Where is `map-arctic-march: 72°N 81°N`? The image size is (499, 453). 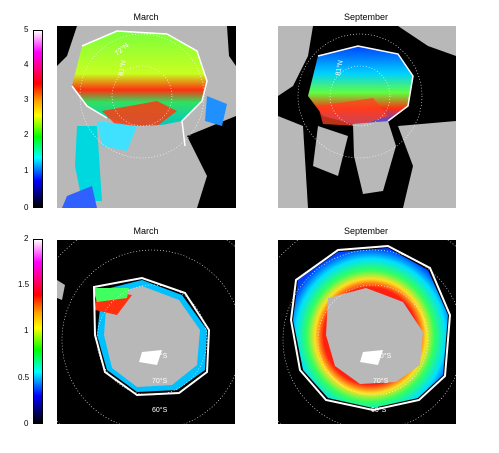
map-arctic-march: 72°N 81°N is located at coordinates (146, 117).